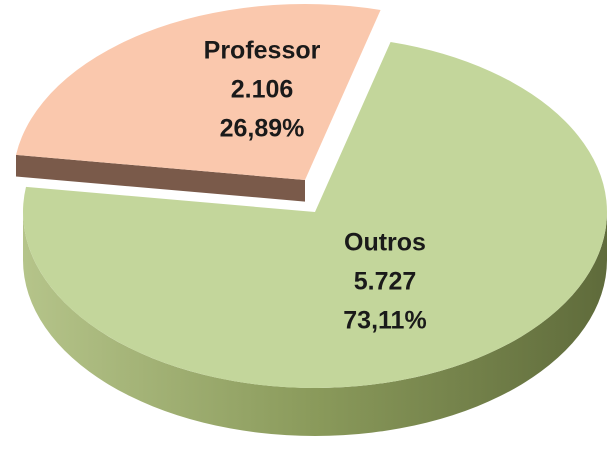 The height and width of the screenshot is (459, 610). What do you see at coordinates (385, 243) in the screenshot?
I see `slice-label: Outros` at bounding box center [385, 243].